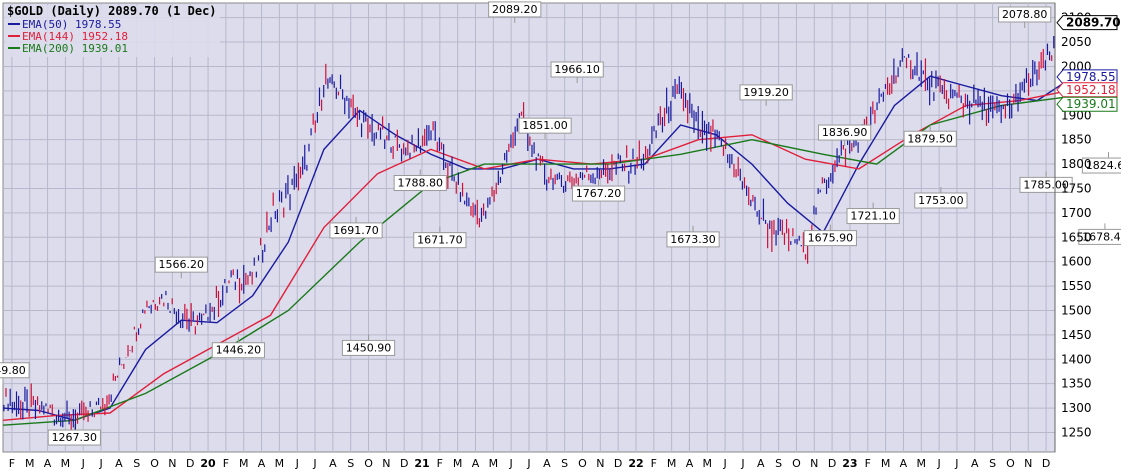  What do you see at coordinates (75, 48) in the screenshot?
I see `legend-entry: EMA(200) 1939.01` at bounding box center [75, 48].